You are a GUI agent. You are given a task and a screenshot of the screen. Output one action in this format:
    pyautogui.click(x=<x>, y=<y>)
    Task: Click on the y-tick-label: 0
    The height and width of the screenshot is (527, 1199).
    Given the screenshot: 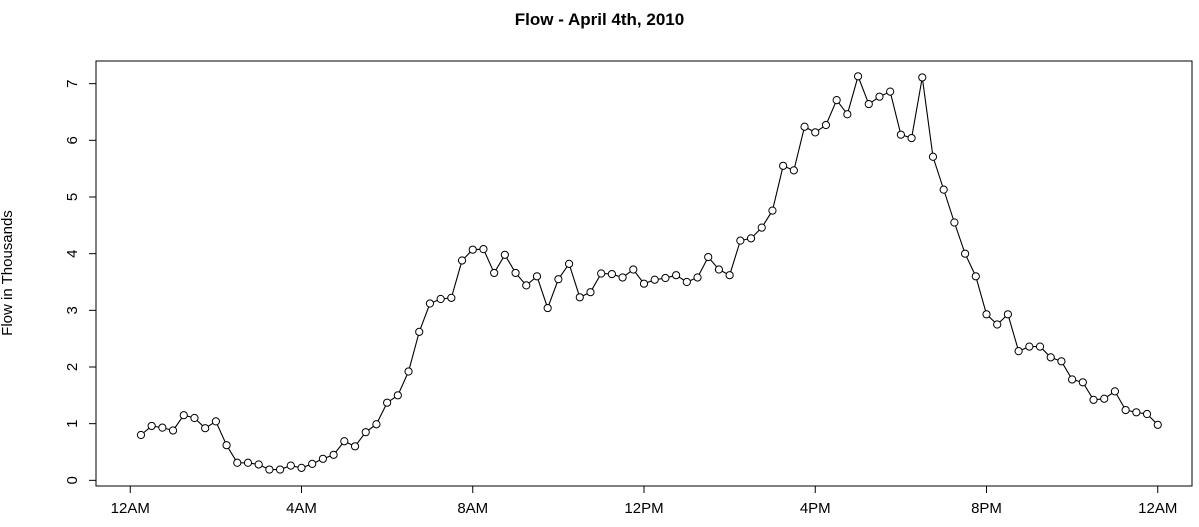 What is the action you would take?
    pyautogui.click(x=72, y=480)
    